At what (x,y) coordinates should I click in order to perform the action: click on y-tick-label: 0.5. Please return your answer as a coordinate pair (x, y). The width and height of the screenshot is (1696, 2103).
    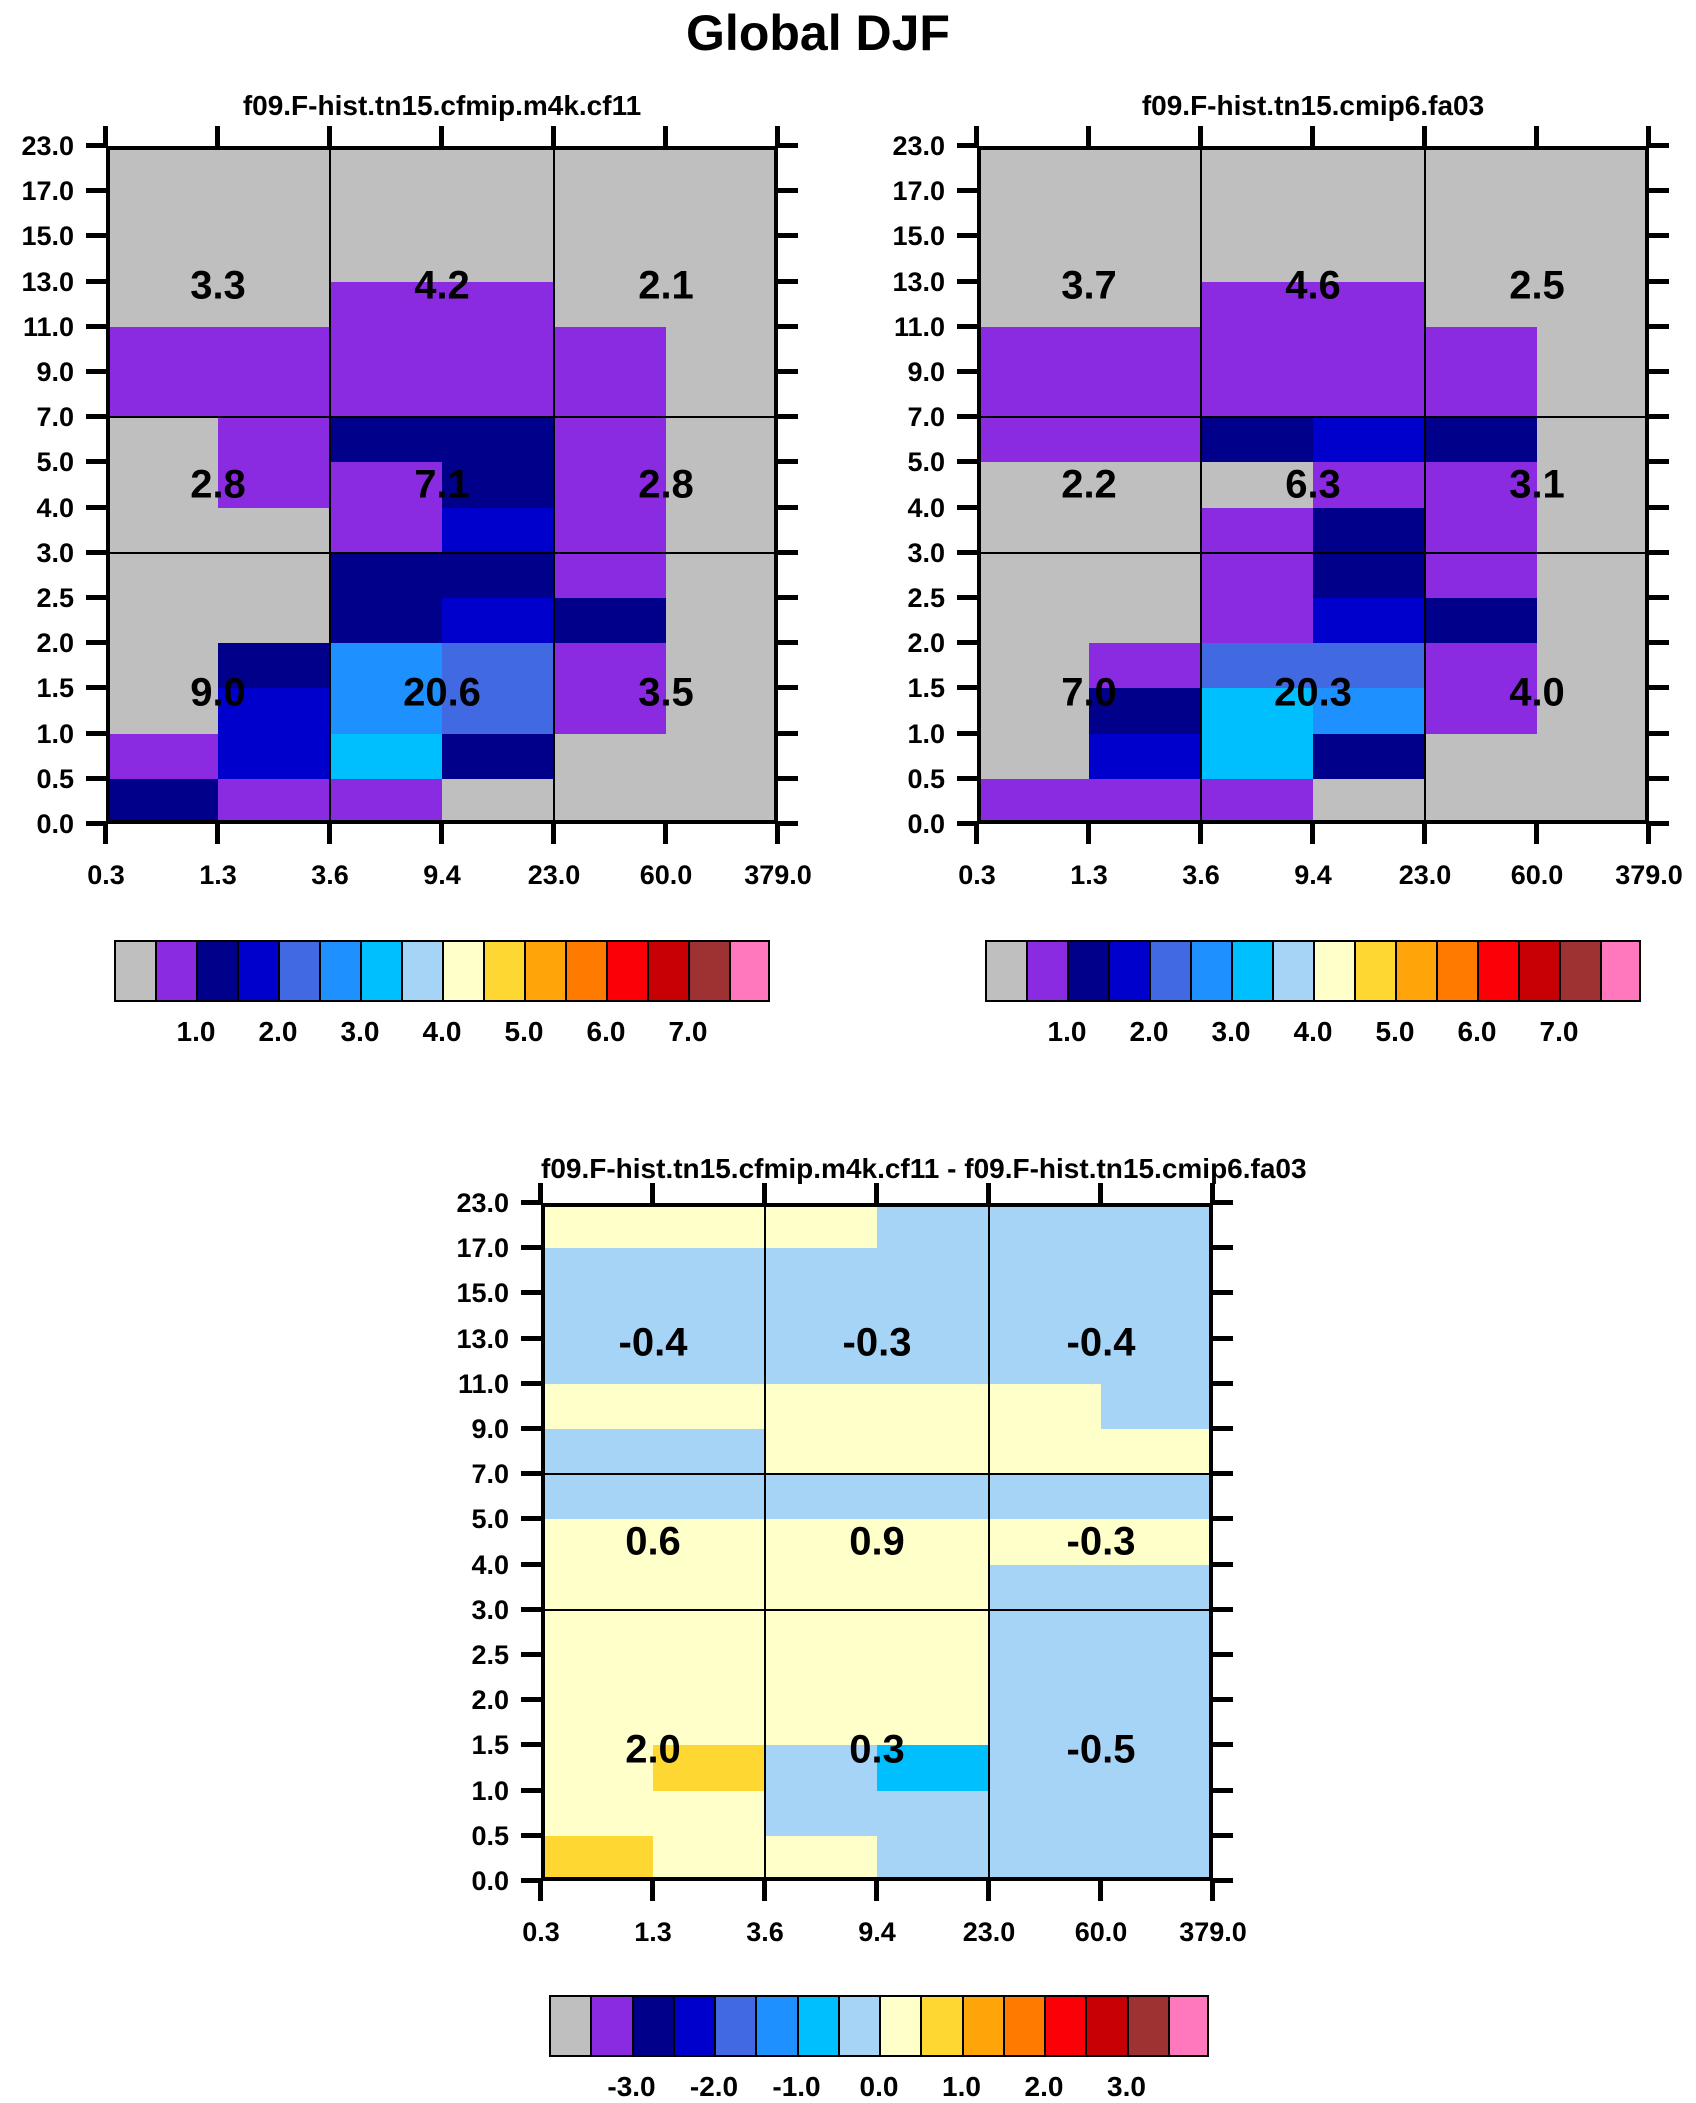
    Looking at the image, I should click on (490, 1836).